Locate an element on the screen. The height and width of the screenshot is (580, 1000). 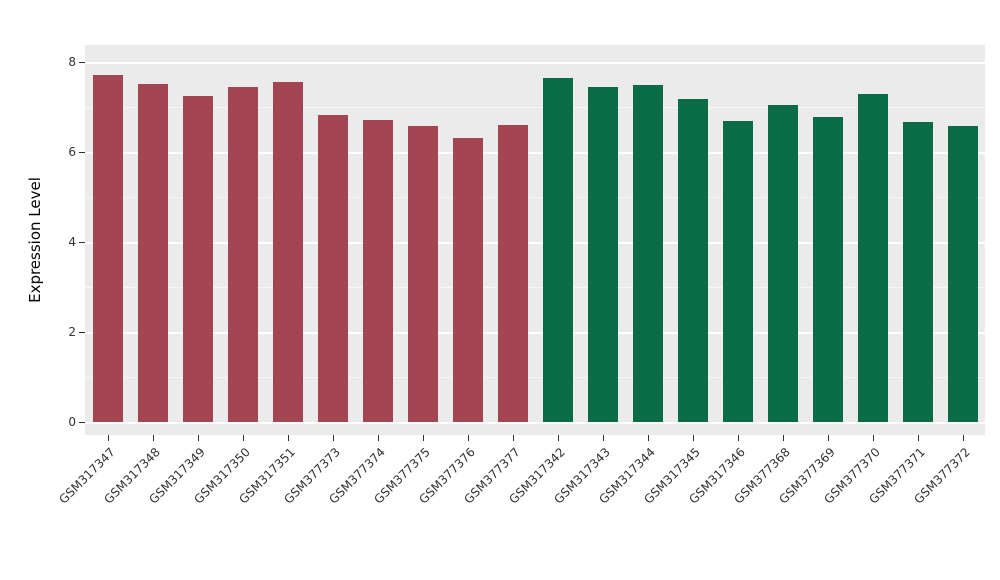
bar-GSM377368 is located at coordinates (782, 263).